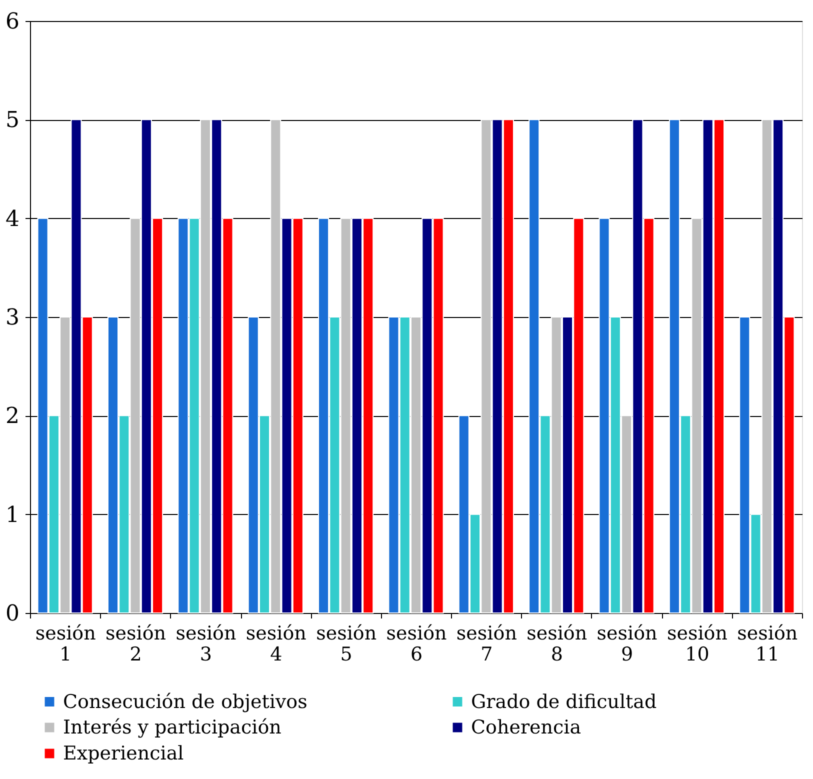  I want to click on legend-label: Experiencial, so click(123, 753).